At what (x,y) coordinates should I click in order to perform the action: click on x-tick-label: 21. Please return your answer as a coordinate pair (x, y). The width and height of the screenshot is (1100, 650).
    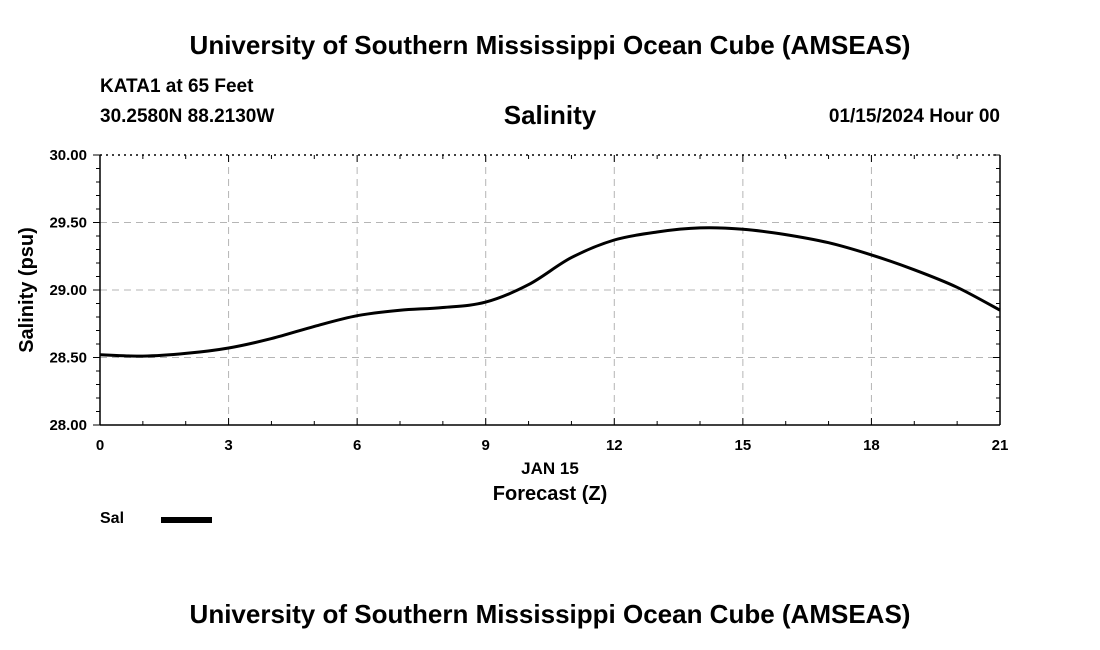
    Looking at the image, I should click on (1000, 445).